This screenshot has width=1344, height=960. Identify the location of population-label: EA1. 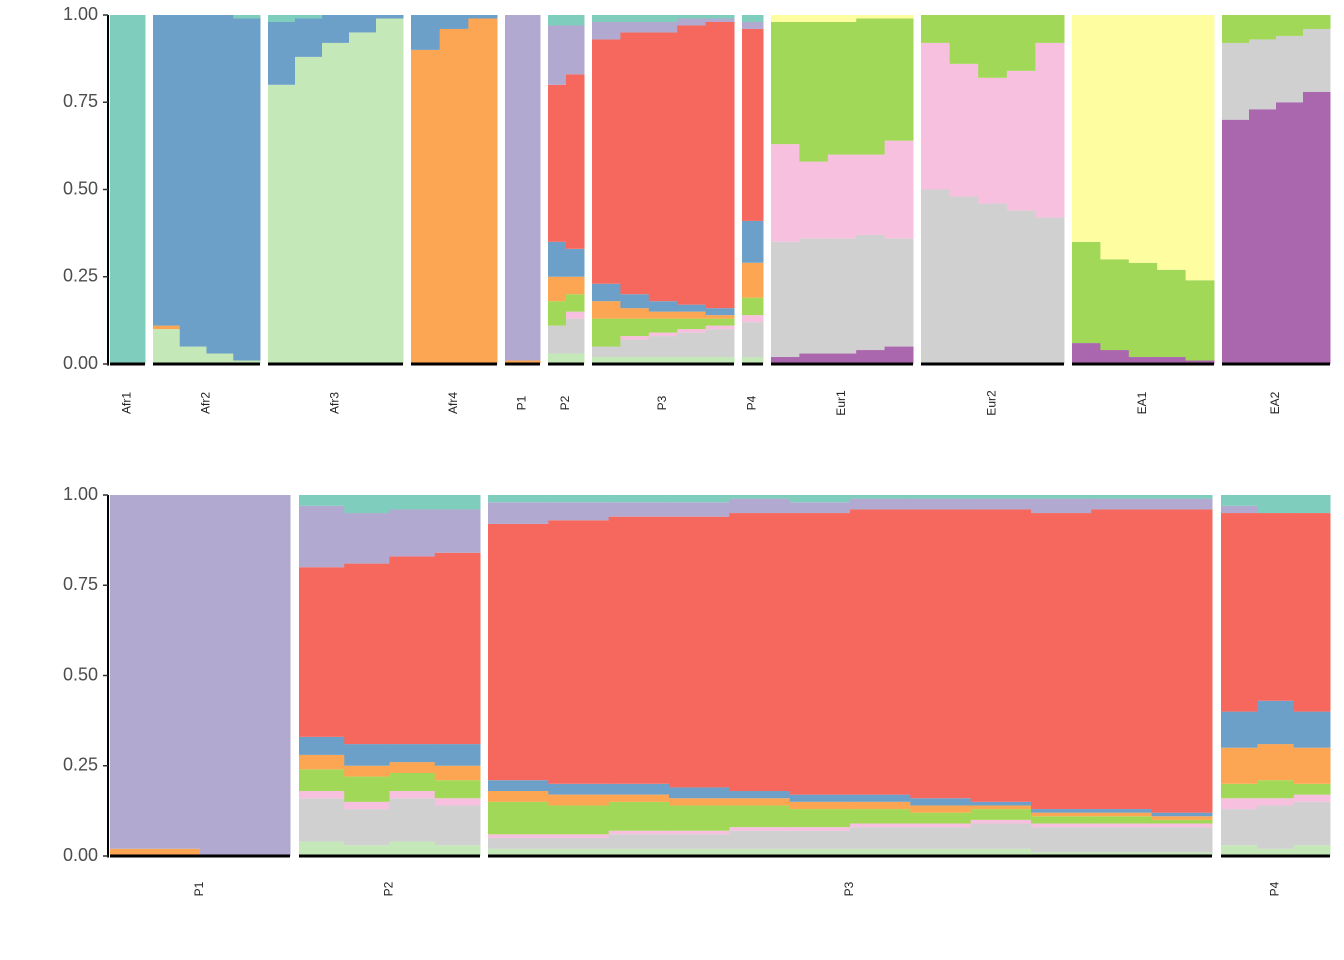
(1142, 402).